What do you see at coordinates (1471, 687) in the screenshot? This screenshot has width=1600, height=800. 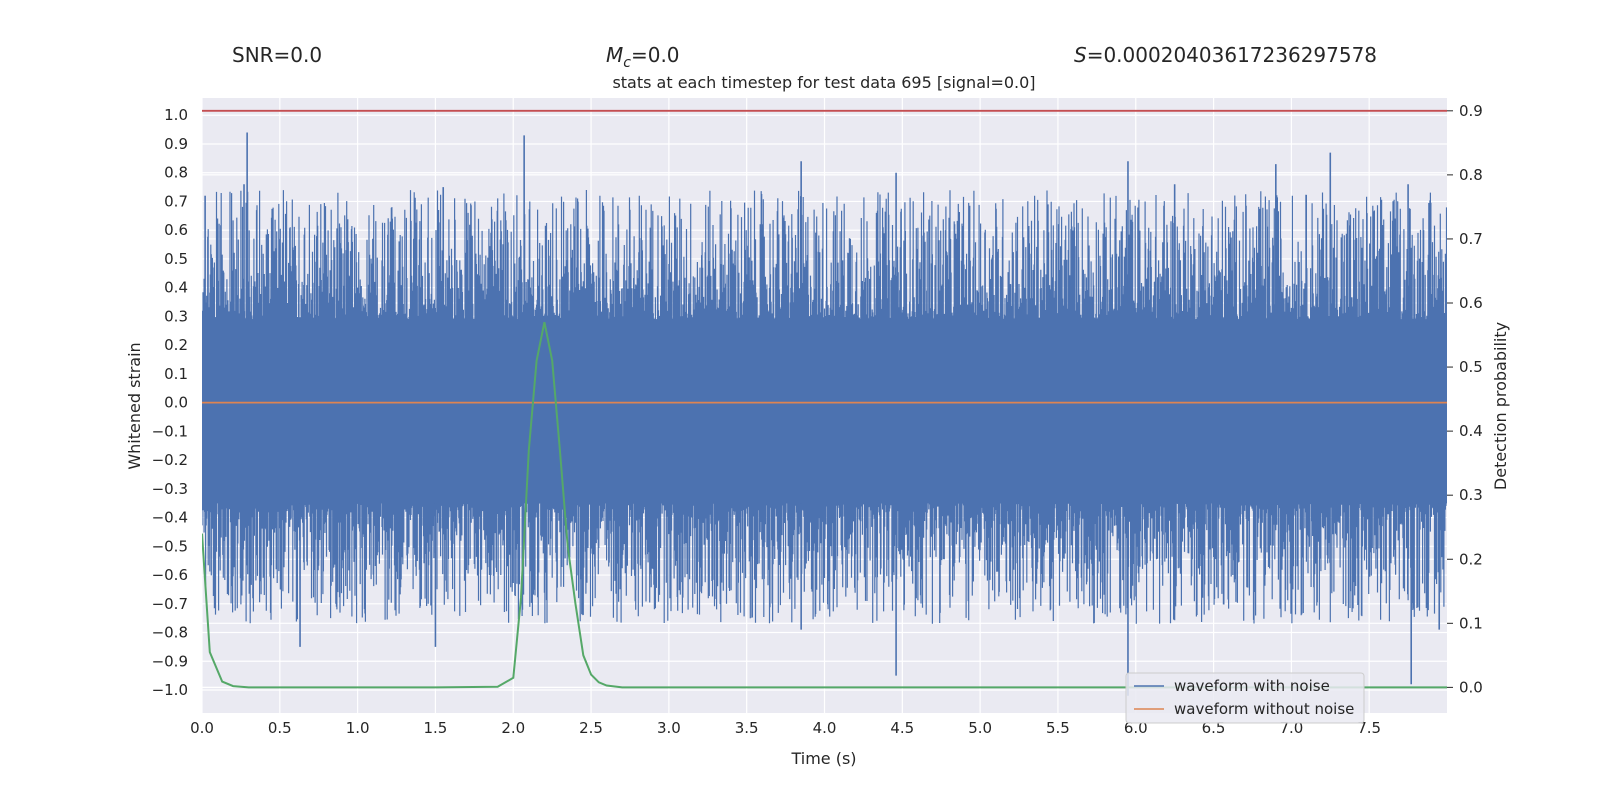 I see `y-right-tick-label: 0.0` at bounding box center [1471, 687].